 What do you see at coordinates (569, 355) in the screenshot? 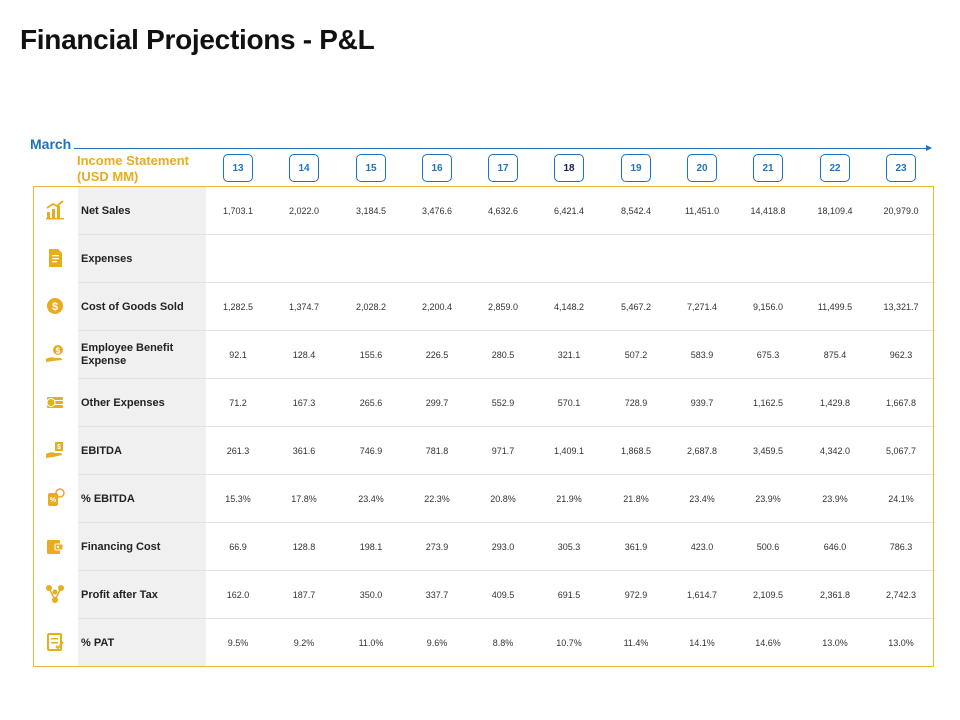
I see `table-cell: 321.1` at bounding box center [569, 355].